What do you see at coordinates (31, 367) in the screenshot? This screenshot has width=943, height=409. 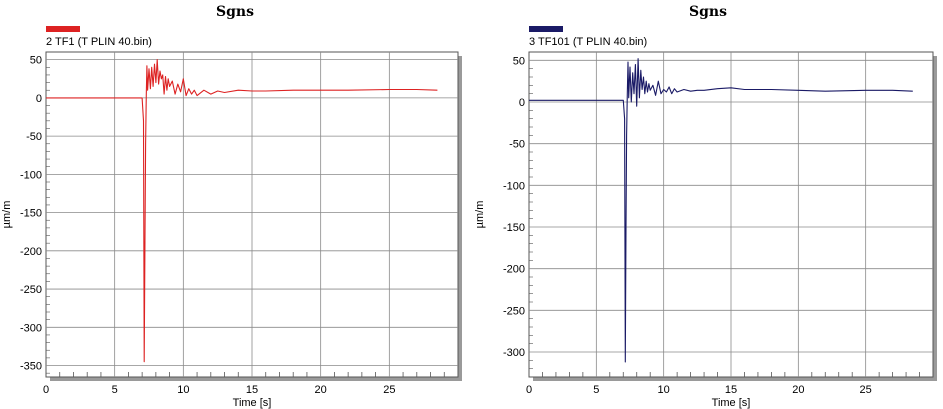 I see `y-tick-label: -350` at bounding box center [31, 367].